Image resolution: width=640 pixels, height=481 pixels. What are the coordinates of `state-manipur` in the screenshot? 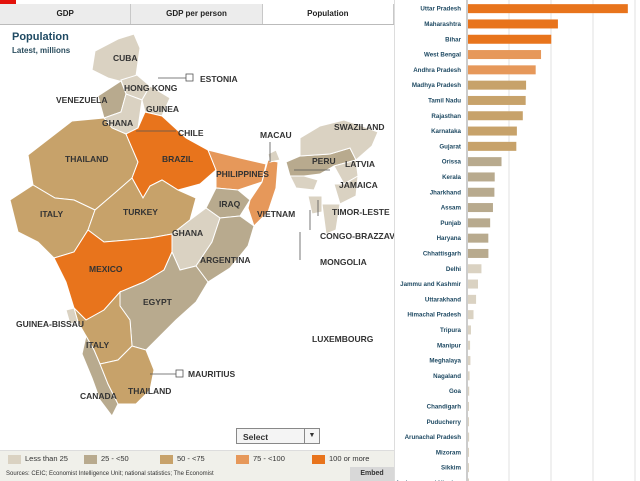 It's located at (346, 190).